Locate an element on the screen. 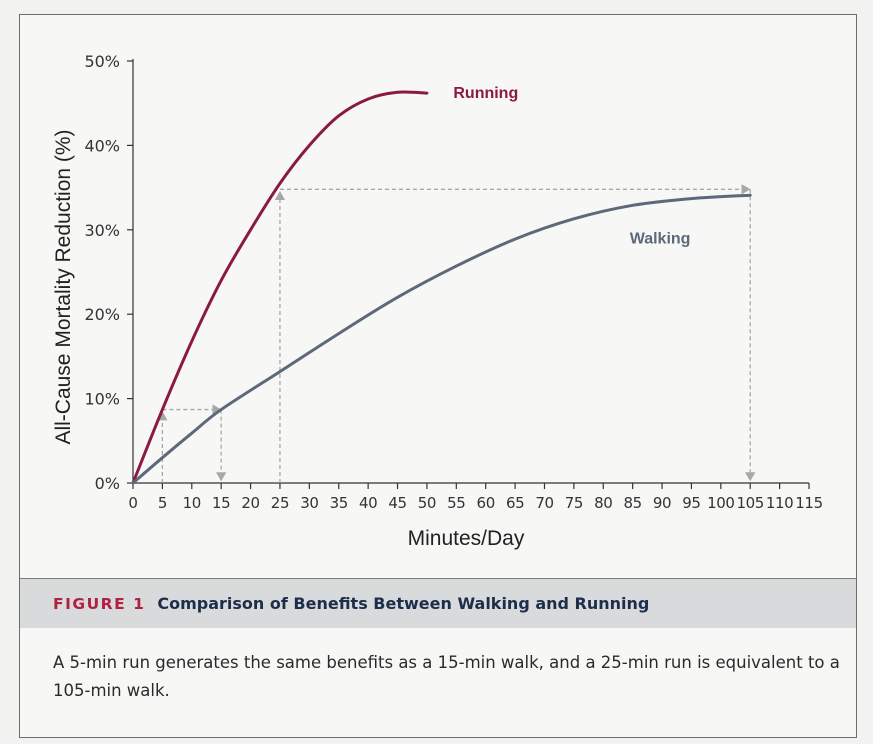 This screenshot has width=873, height=744. x-tick-label: 100 is located at coordinates (720, 503).